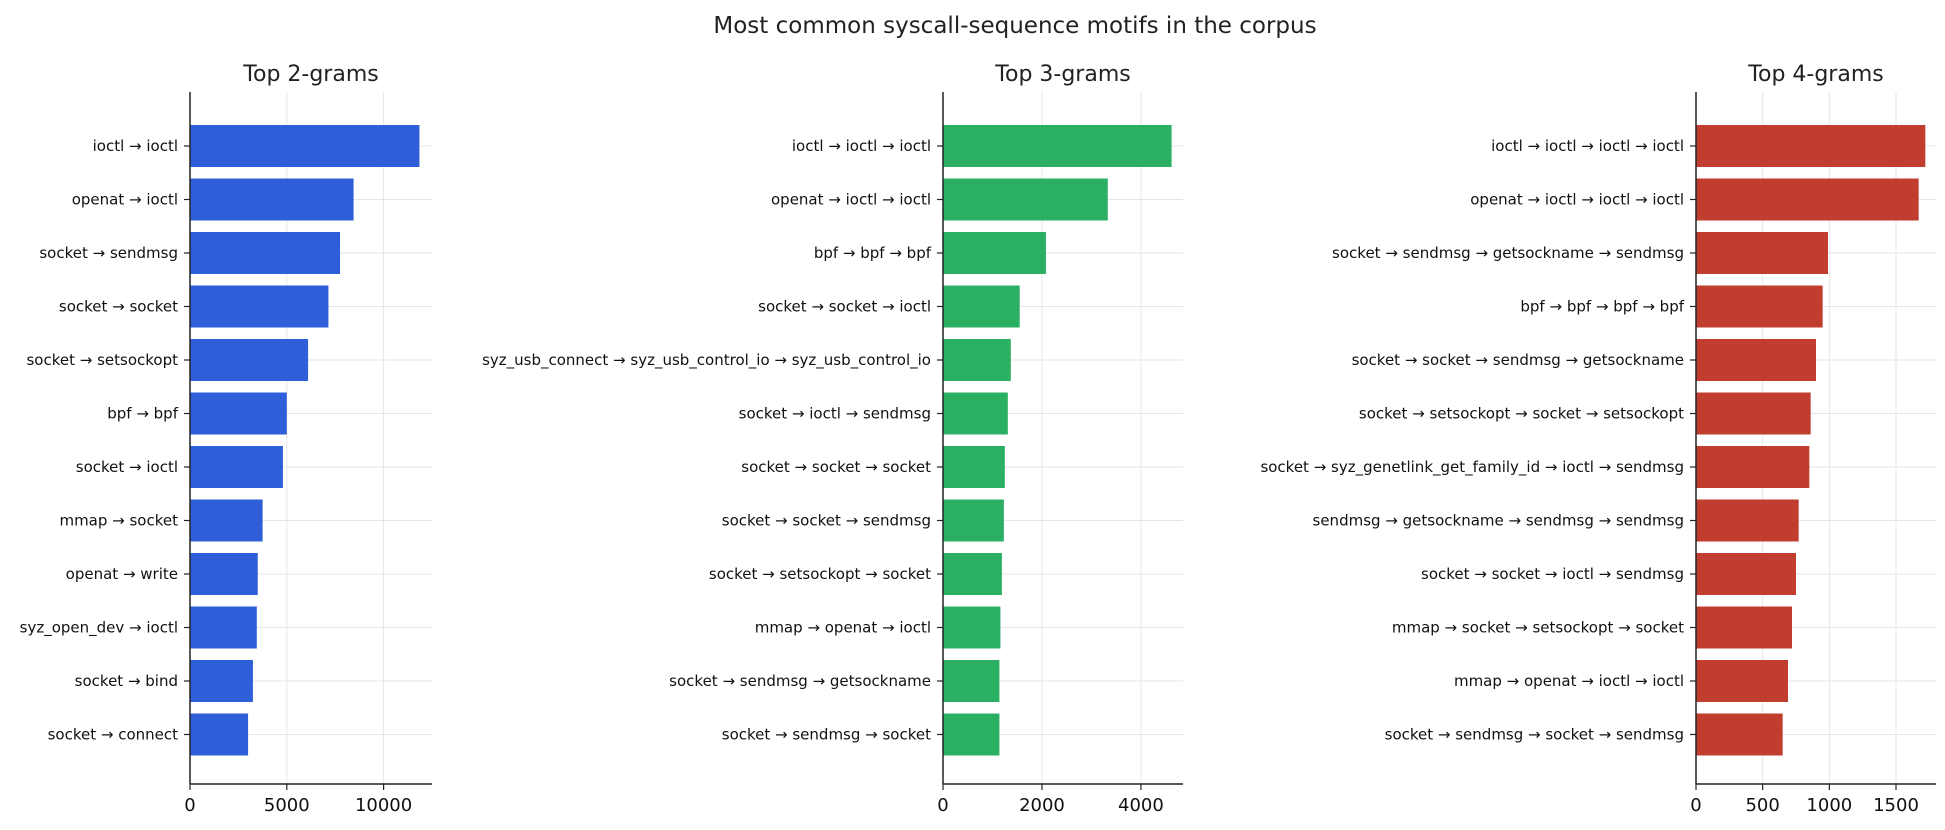 The height and width of the screenshot is (830, 1945). What do you see at coordinates (826, 521) in the screenshot?
I see `category-label: socket → socket → sendmsg` at bounding box center [826, 521].